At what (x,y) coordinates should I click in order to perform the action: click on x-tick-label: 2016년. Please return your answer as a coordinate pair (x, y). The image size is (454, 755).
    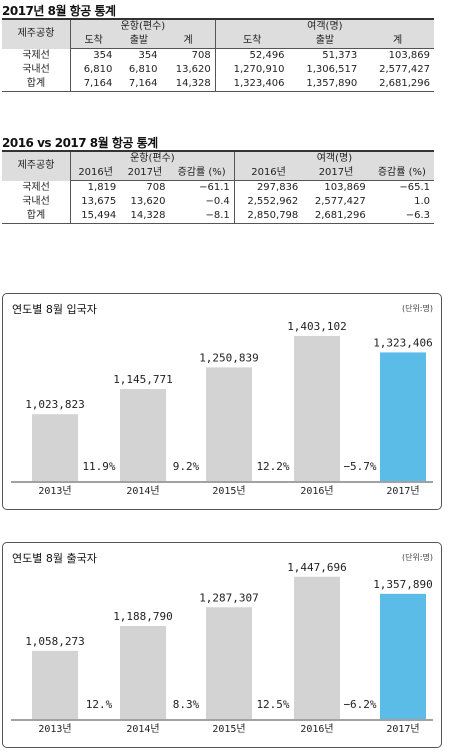
    Looking at the image, I should click on (316, 729).